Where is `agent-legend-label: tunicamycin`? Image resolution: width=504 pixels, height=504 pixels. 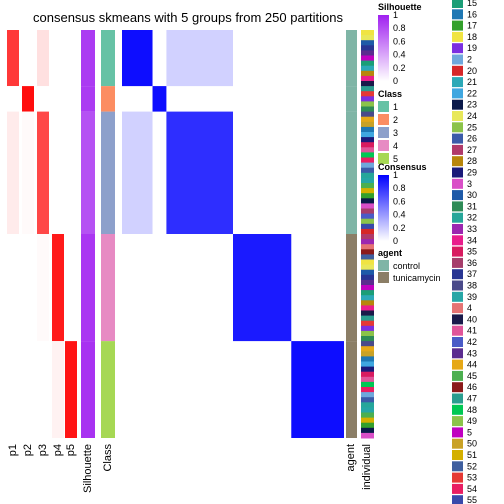 agent-legend-label: tunicamycin is located at coordinates (417, 278).